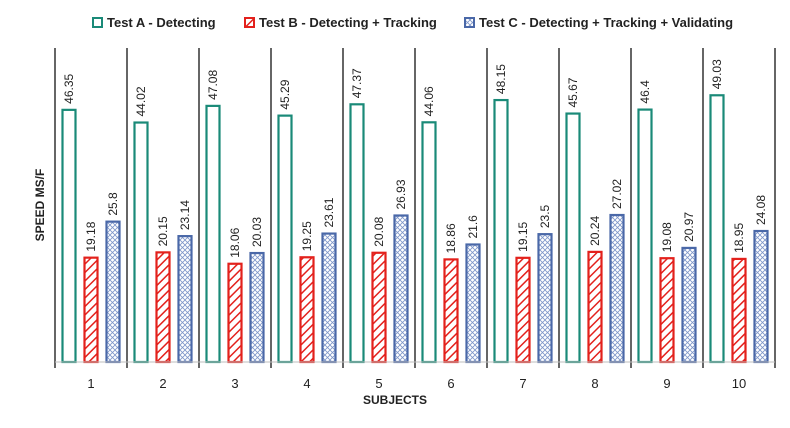  I want to click on bar-s2-c6, so click(451, 311).